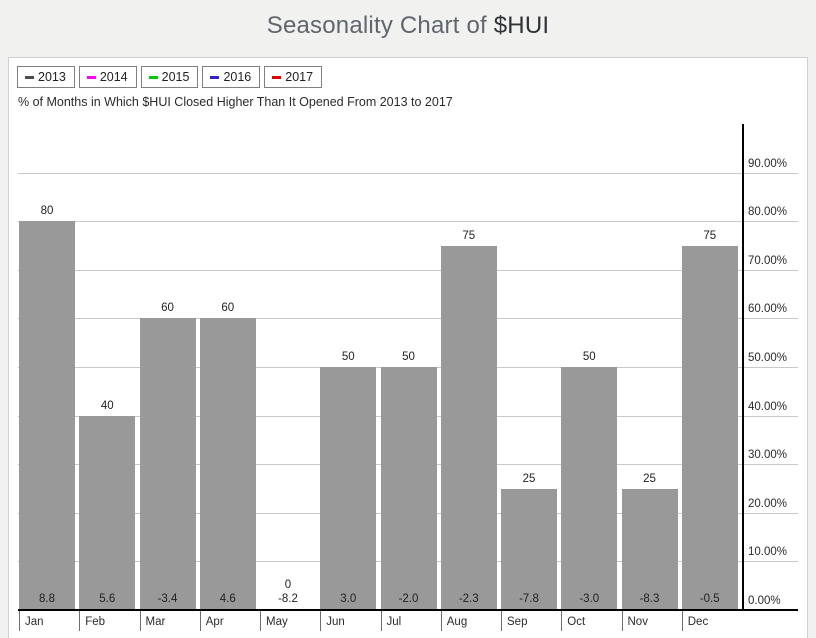 The width and height of the screenshot is (816, 638). I want to click on bar-value-mar: 60, so click(167, 308).